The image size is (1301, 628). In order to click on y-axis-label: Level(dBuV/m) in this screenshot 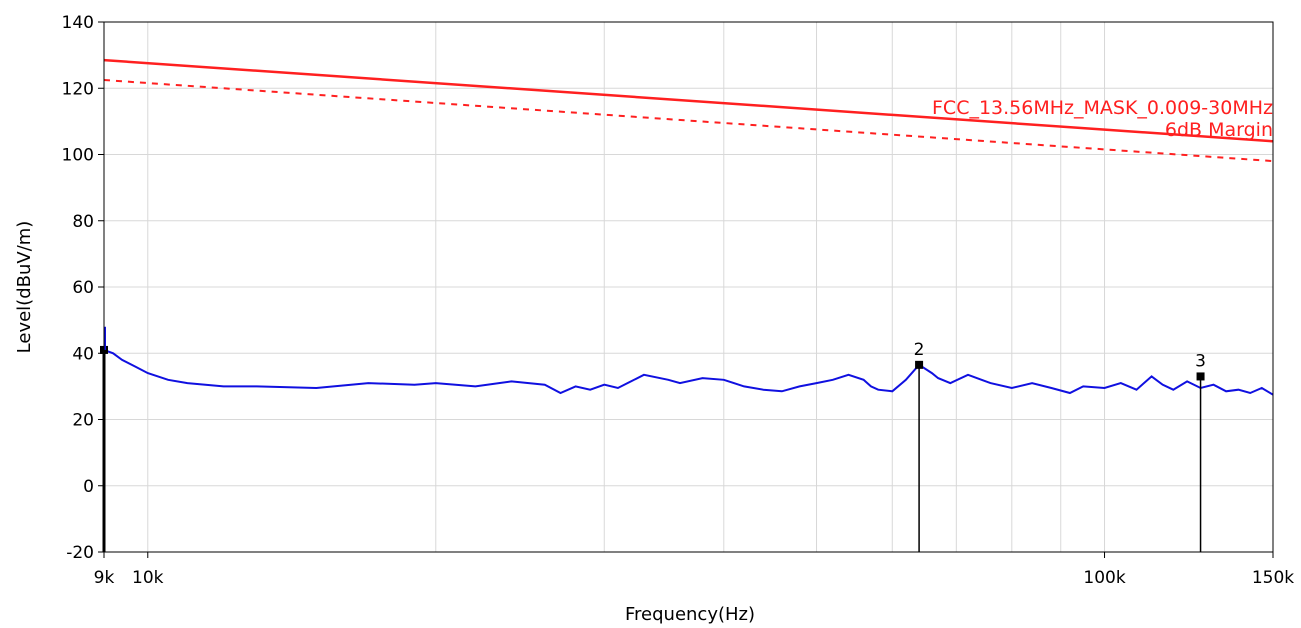, I will do `click(24, 287)`.